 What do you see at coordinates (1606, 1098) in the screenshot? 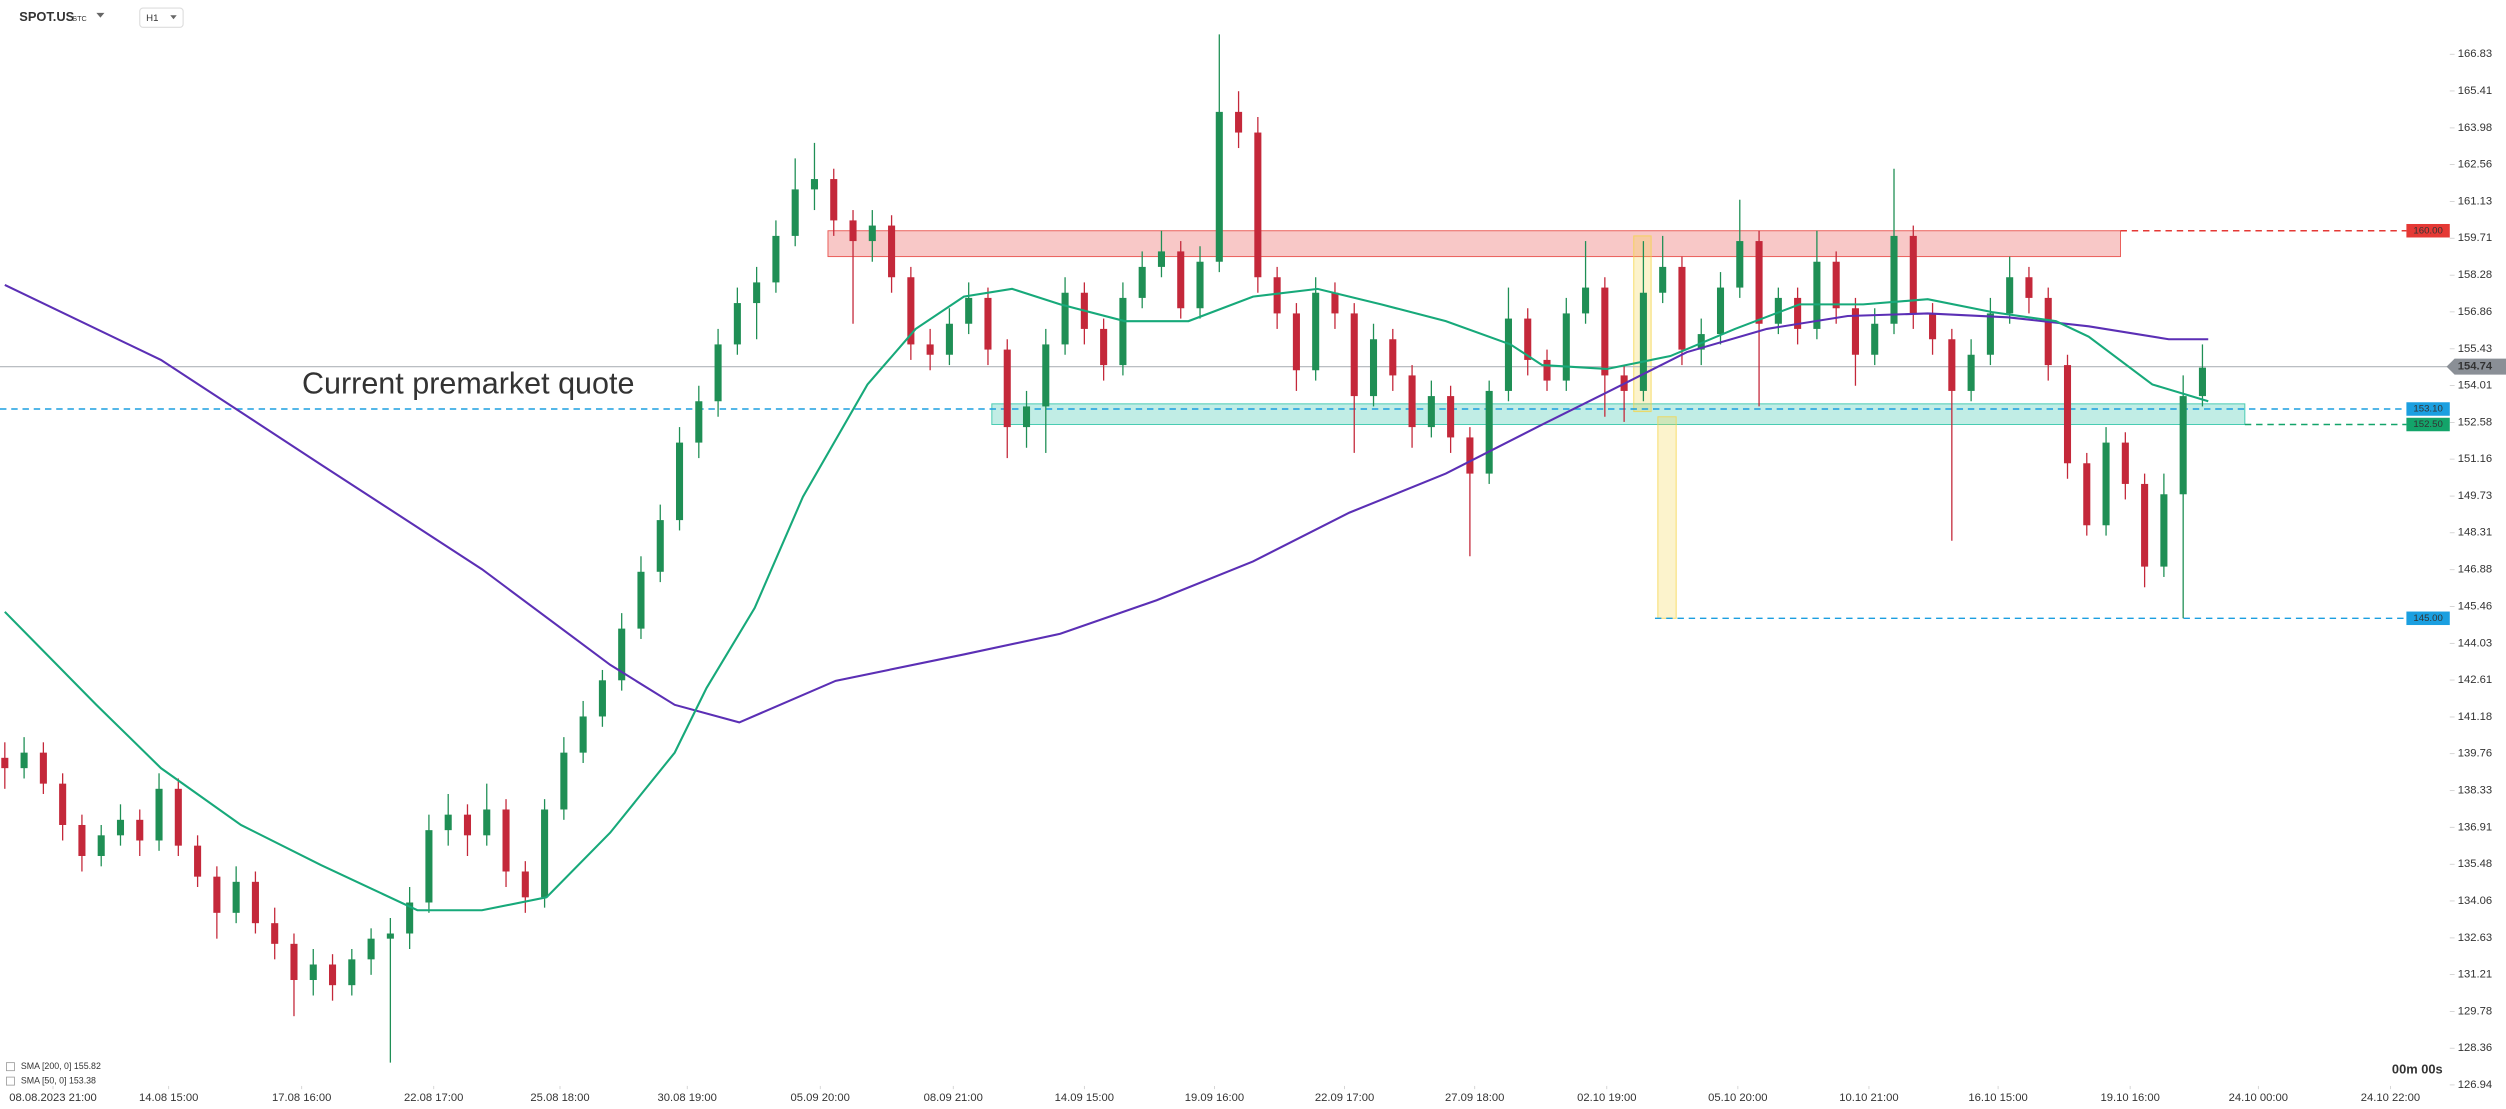
I see `x-tick-label: 02.10 19:00` at bounding box center [1606, 1098].